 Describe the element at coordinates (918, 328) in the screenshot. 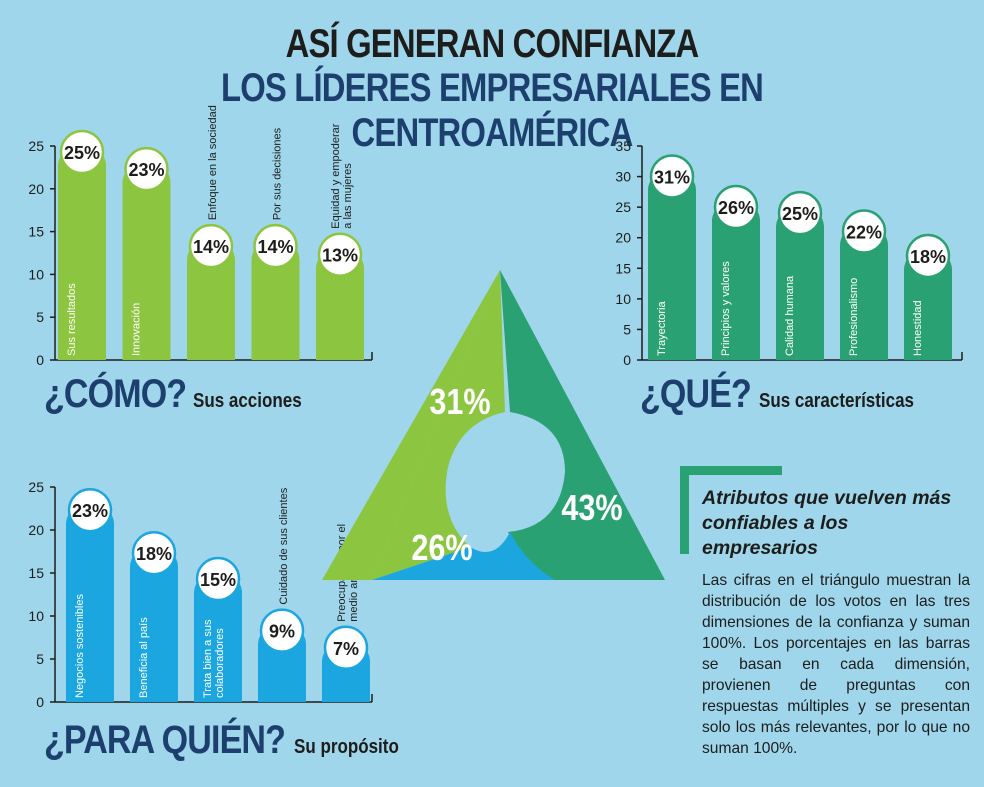

I see `category-label: Honestidad` at that location.